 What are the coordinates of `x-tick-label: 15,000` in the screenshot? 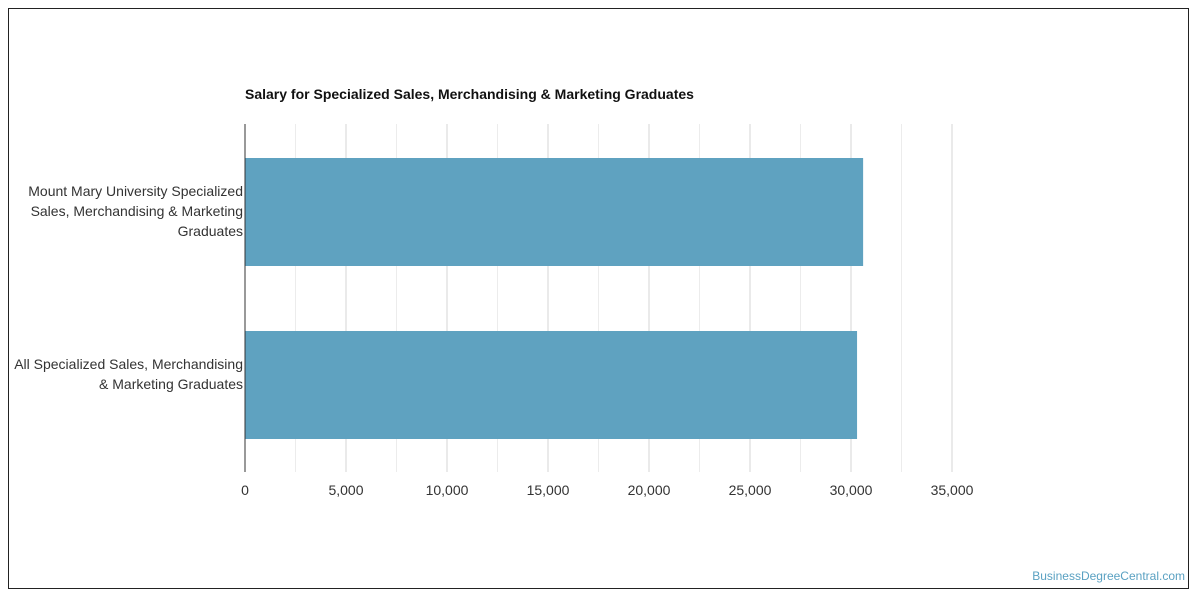 It's located at (548, 490).